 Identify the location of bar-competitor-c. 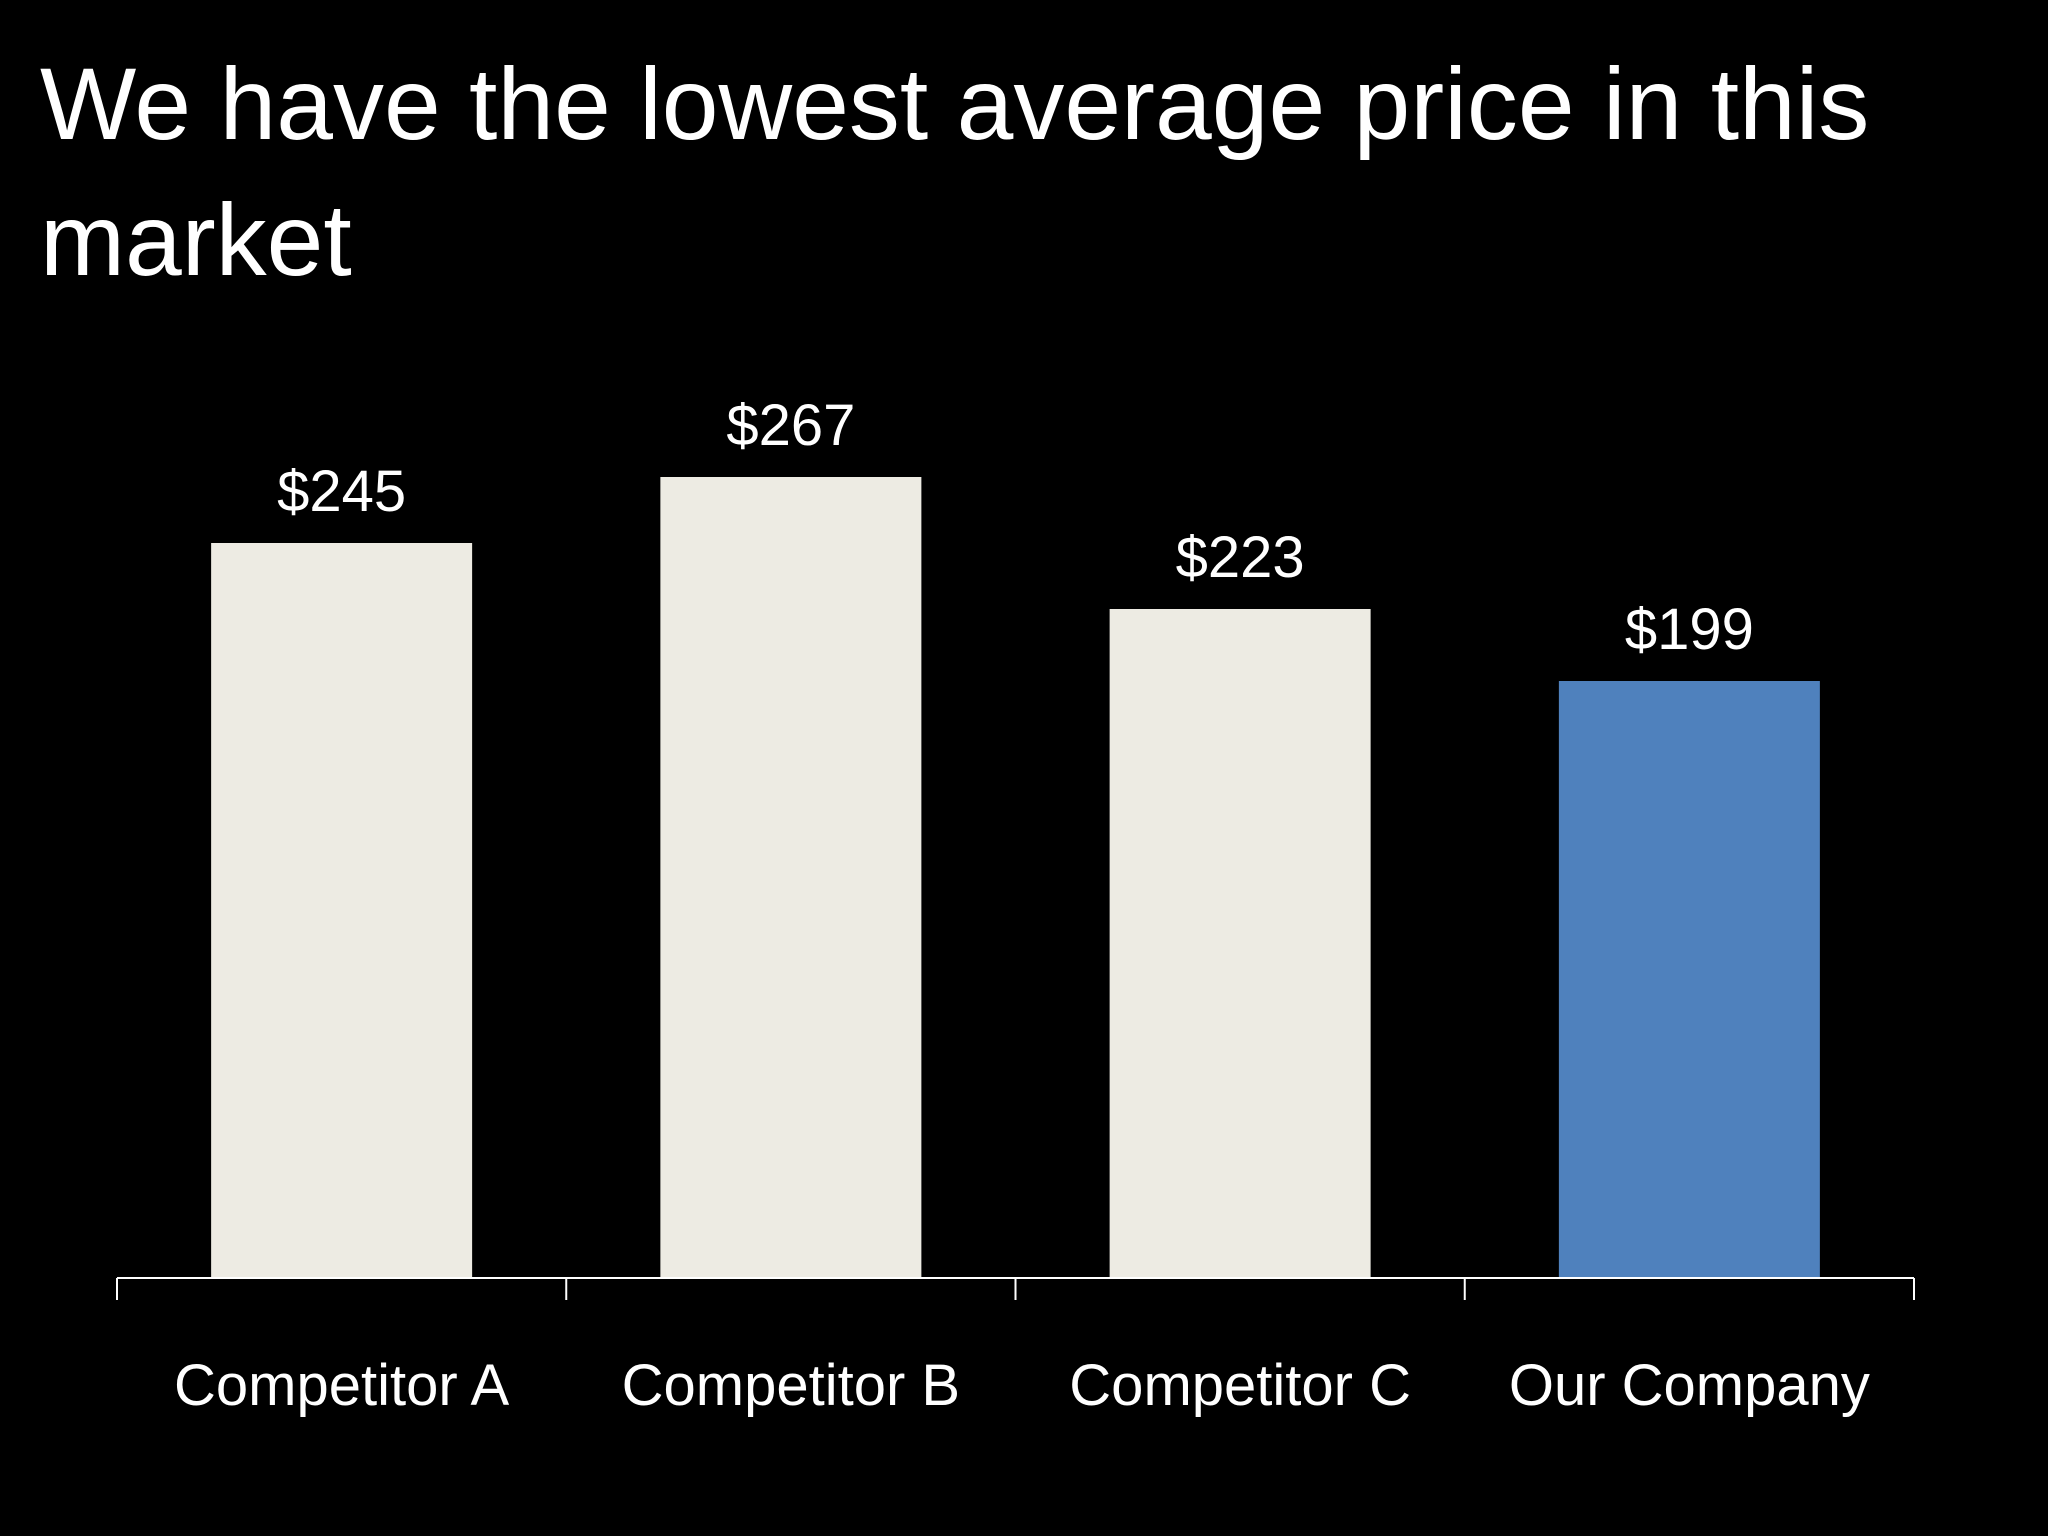
(1240, 943).